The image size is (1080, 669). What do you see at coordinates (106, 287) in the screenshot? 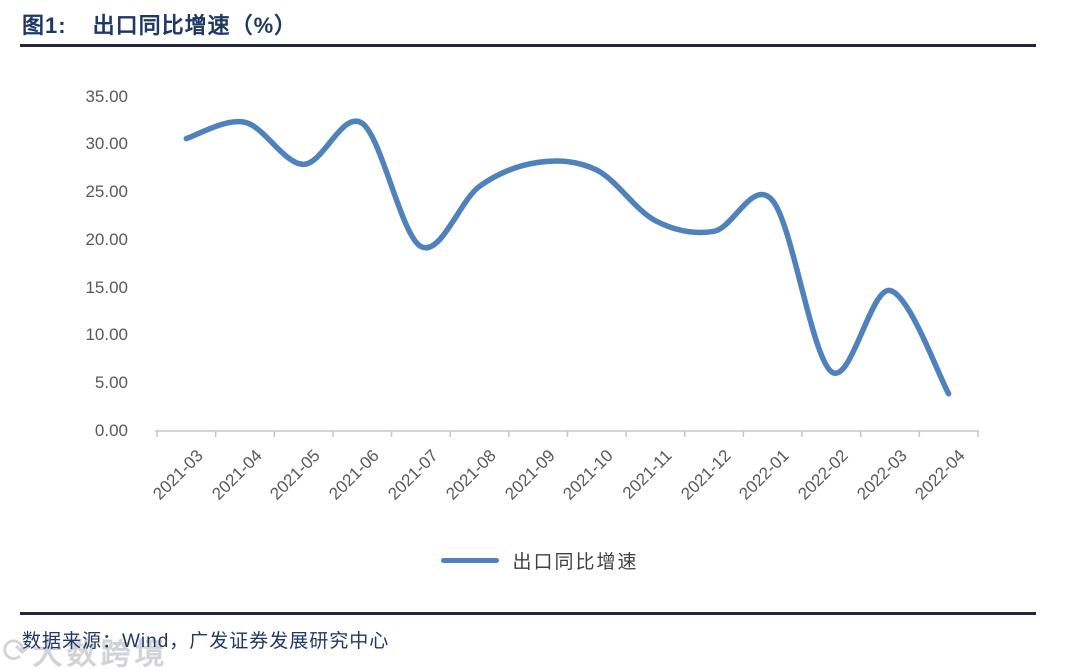
I see `y-axis-tick-label: 15.00` at bounding box center [106, 287].